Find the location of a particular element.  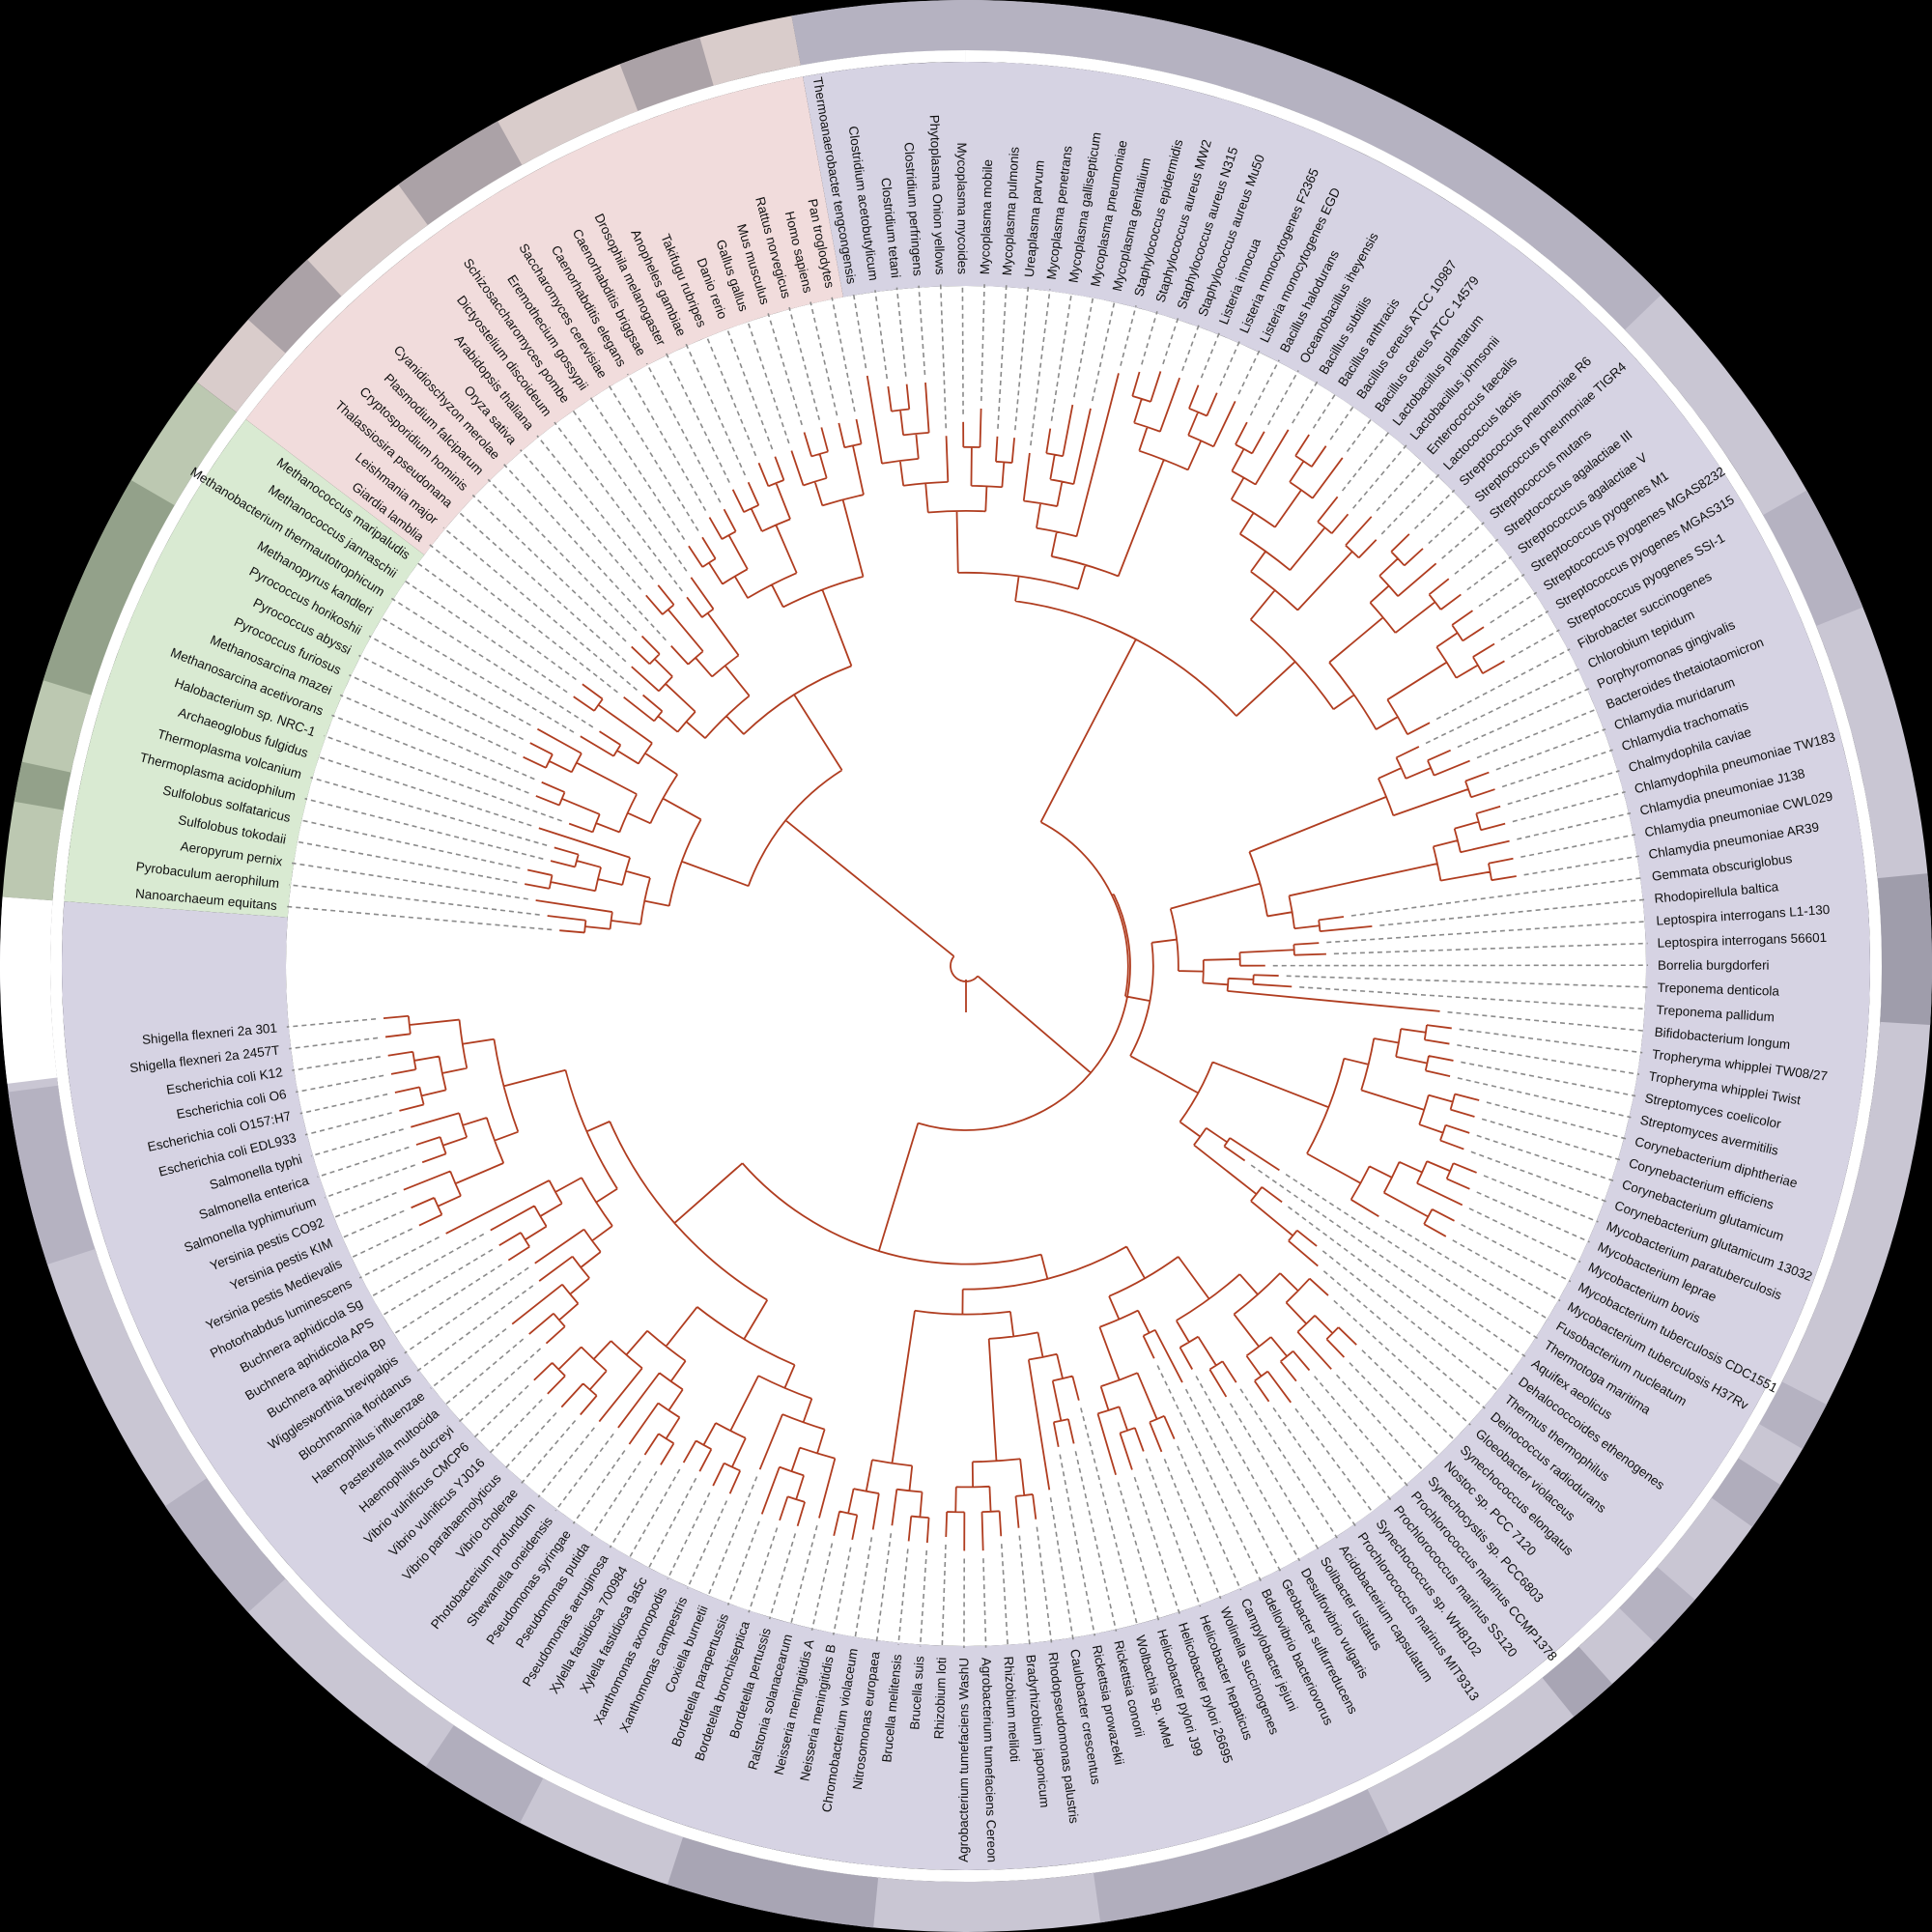

leaf-label: Phytoplasma Onion yellows is located at coordinates (937, 194).